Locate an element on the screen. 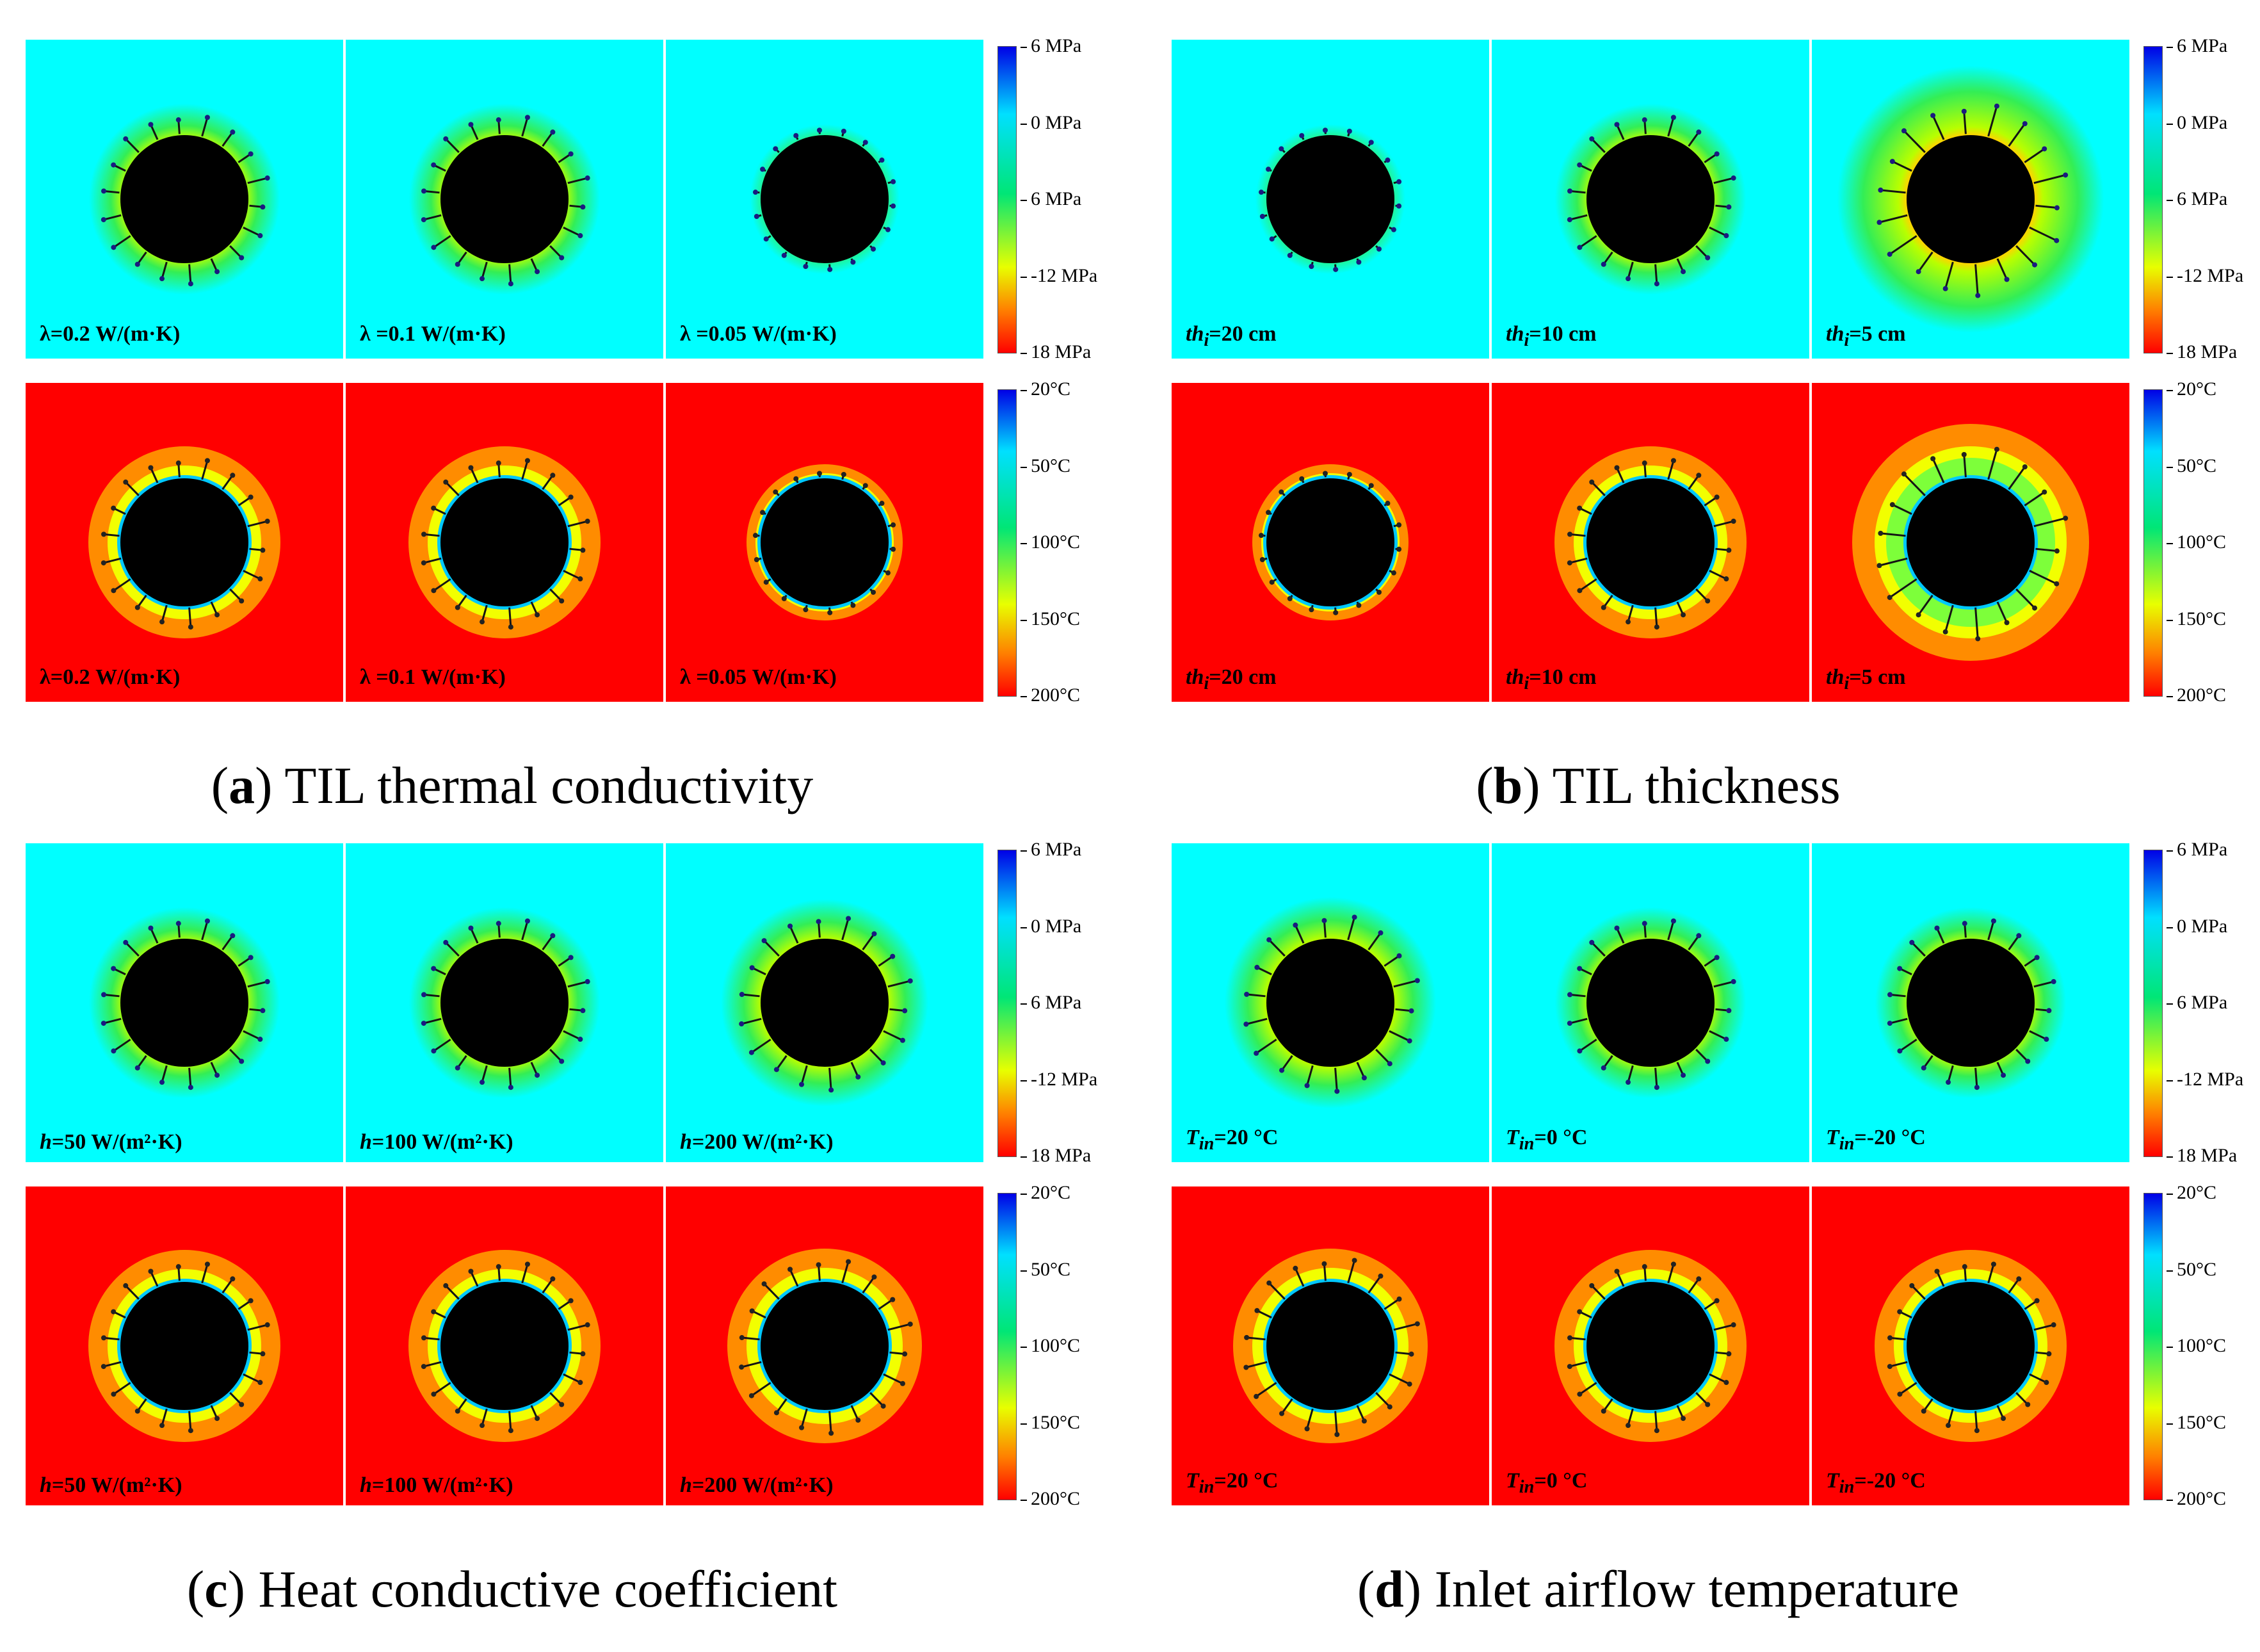 The width and height of the screenshot is (2260, 1652). stress-contour-plot: h=50 W/(m²·K) is located at coordinates (185, 1002).